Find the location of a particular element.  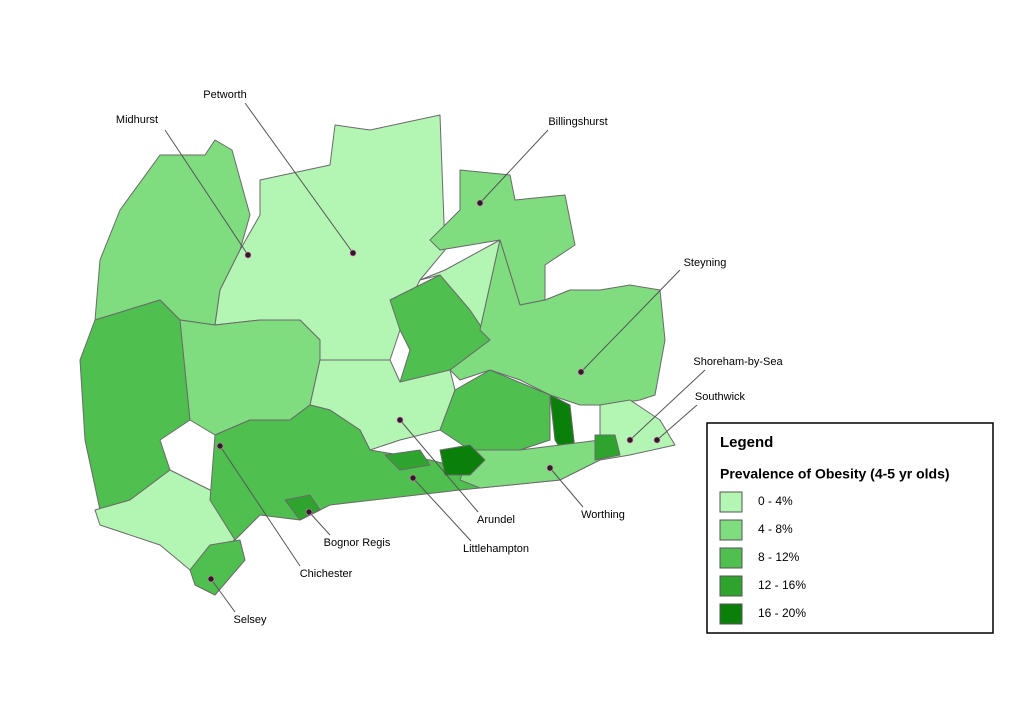

town-label: Selsey is located at coordinates (250, 620).